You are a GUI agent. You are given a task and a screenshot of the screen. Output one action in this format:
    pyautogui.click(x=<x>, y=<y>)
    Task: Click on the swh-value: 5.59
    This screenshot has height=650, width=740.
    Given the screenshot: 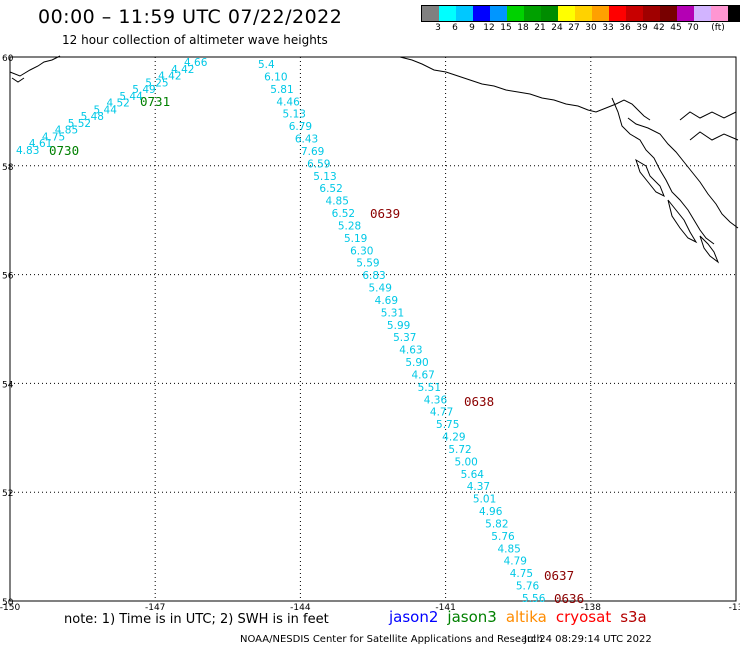 What is the action you would take?
    pyautogui.click(x=367, y=264)
    